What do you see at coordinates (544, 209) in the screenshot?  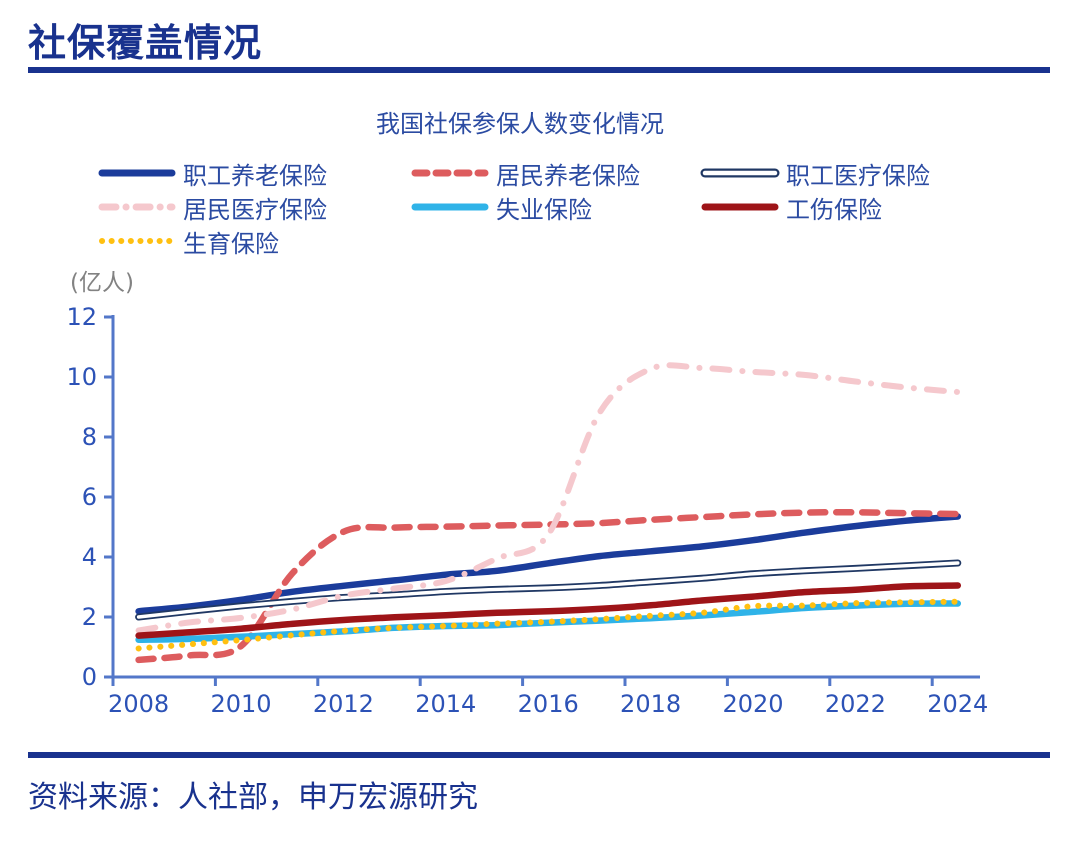 I see `legend-label-4: 失业保险` at bounding box center [544, 209].